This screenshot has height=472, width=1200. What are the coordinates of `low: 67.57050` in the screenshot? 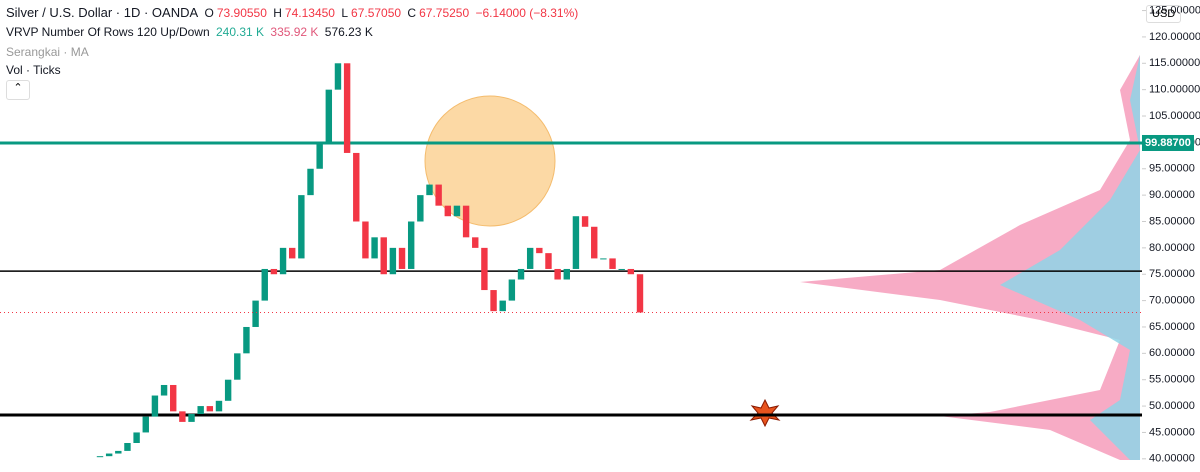 It's located at (376, 13).